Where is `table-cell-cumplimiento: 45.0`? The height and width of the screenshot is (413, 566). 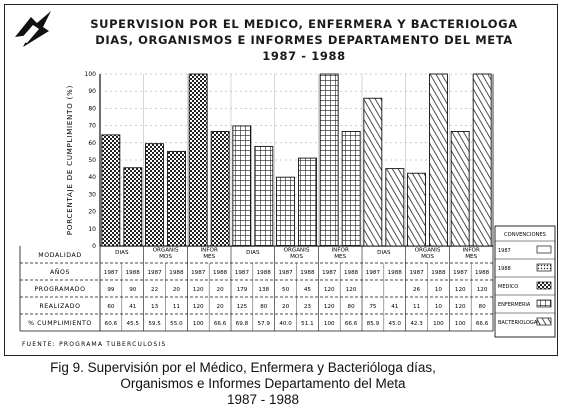
table-cell-cumplimiento: 45.0 is located at coordinates (395, 324).